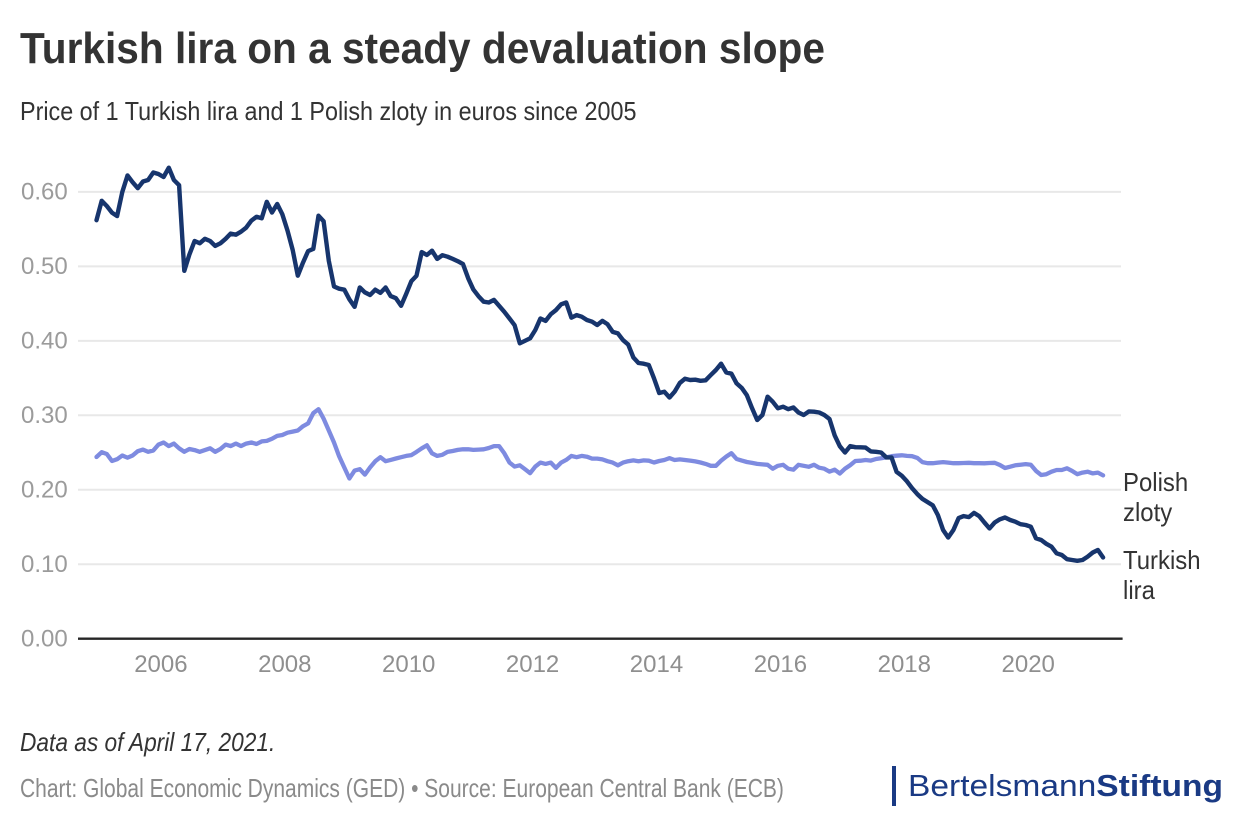 The image size is (1240, 840). I want to click on svg-text: 2020, so click(1028, 664).